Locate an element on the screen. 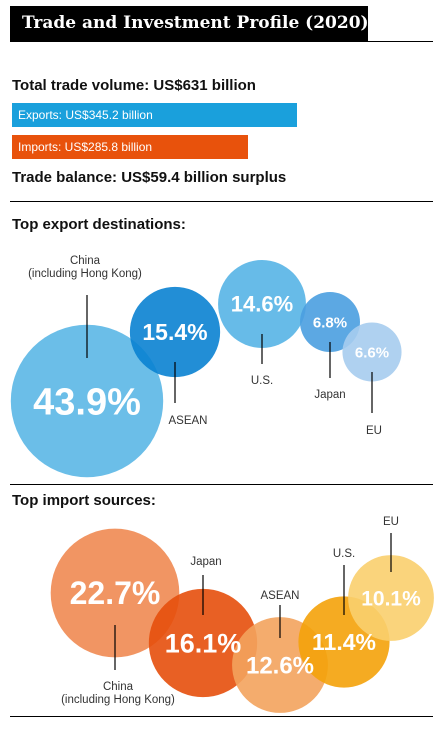 This screenshot has width=443, height=730. value-label-china: 43.9% is located at coordinates (87, 402).